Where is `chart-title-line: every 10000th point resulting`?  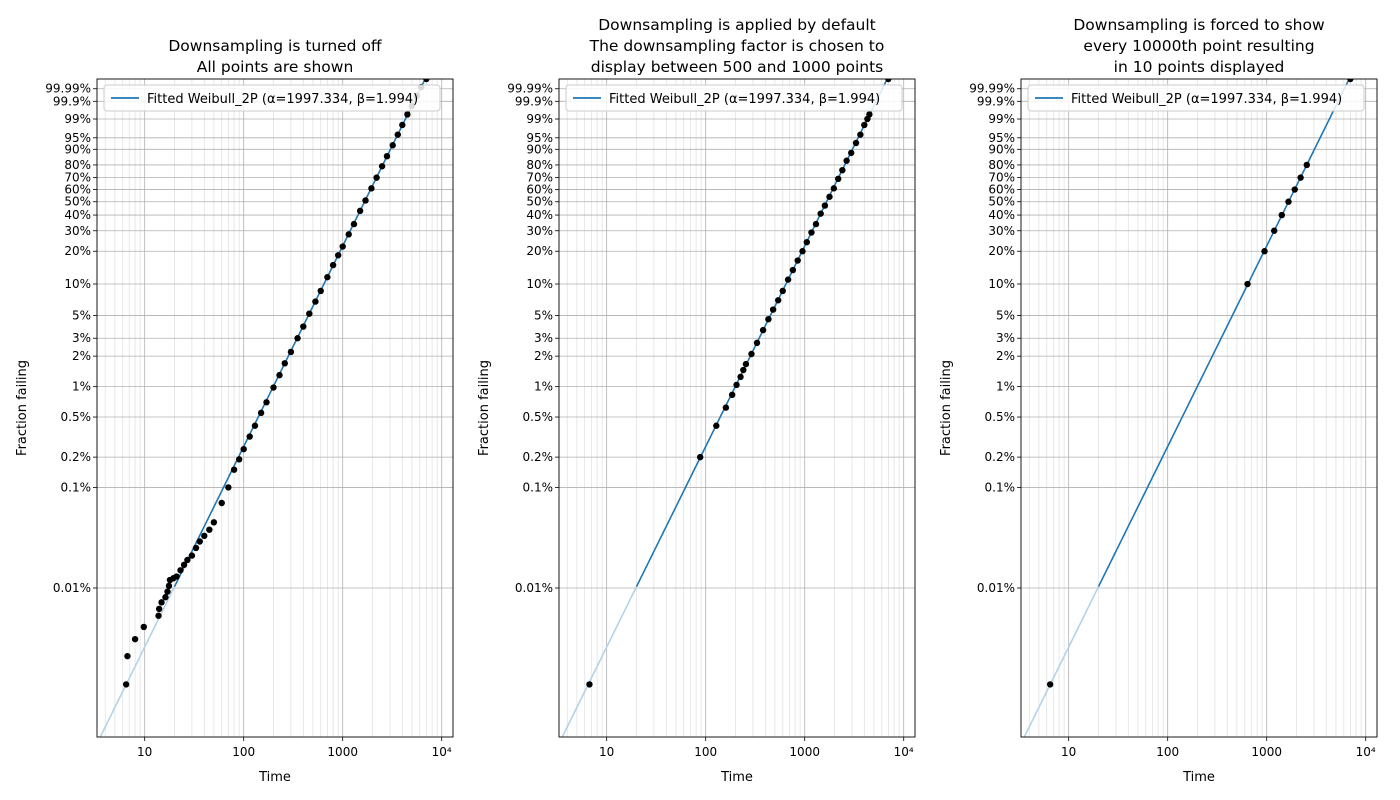 chart-title-line: every 10000th point resulting is located at coordinates (1198, 46).